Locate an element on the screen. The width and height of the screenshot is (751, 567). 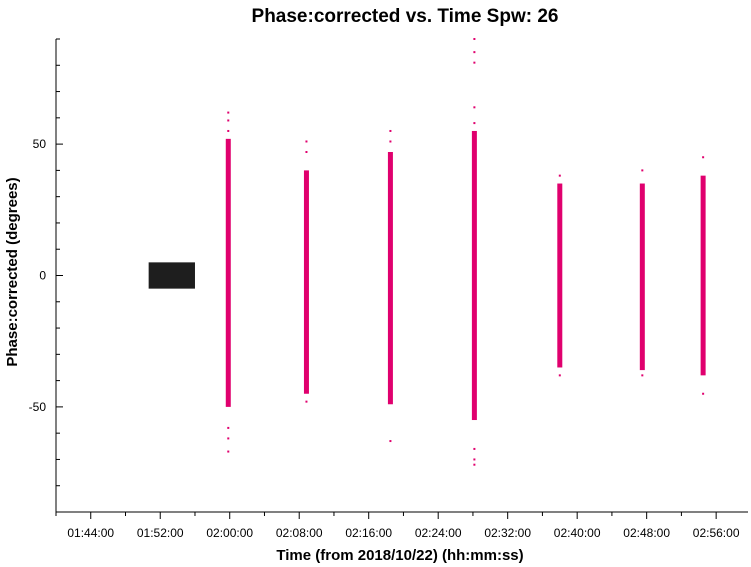
chart-title: Phase:corrected vs. Time Spw: 26 is located at coordinates (405, 16).